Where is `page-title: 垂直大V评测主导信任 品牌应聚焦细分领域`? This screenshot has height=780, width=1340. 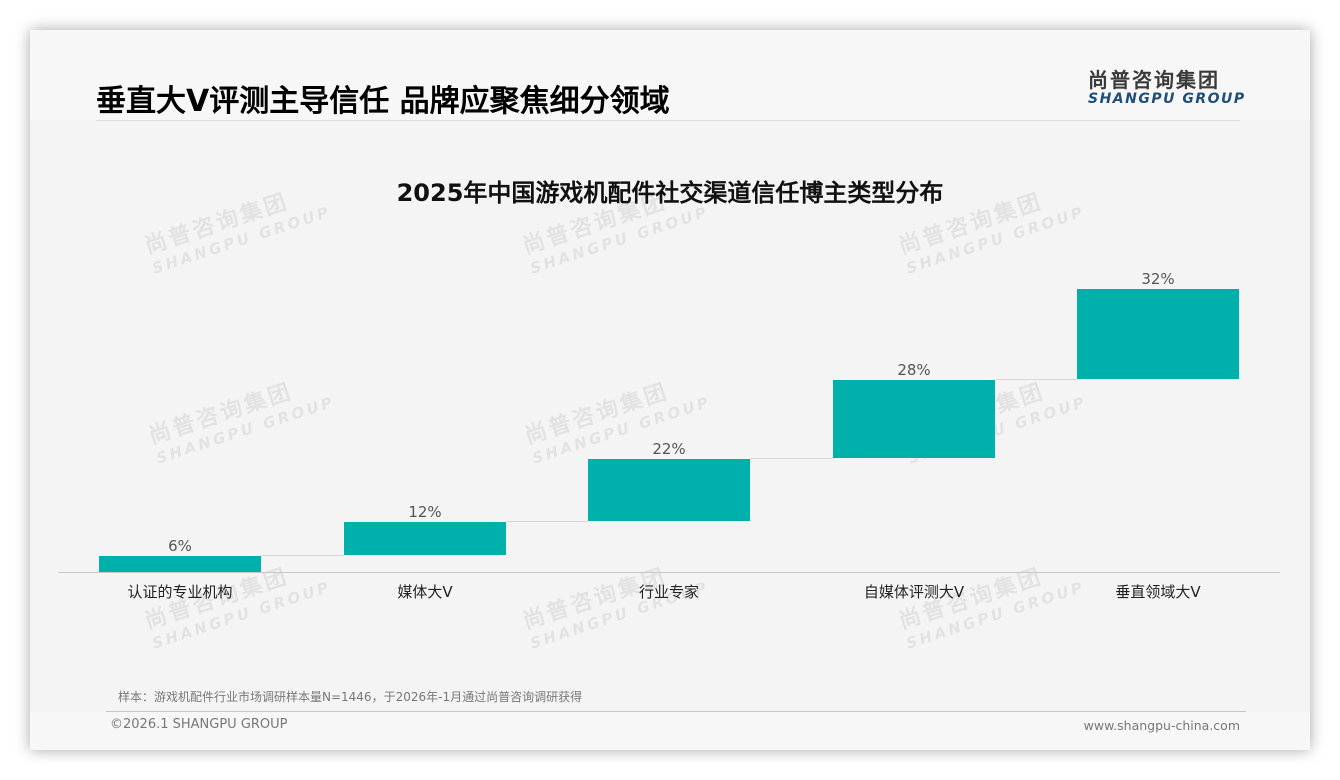
page-title: 垂直大V评测主导信任 品牌应聚焦细分领域 is located at coordinates (383, 101).